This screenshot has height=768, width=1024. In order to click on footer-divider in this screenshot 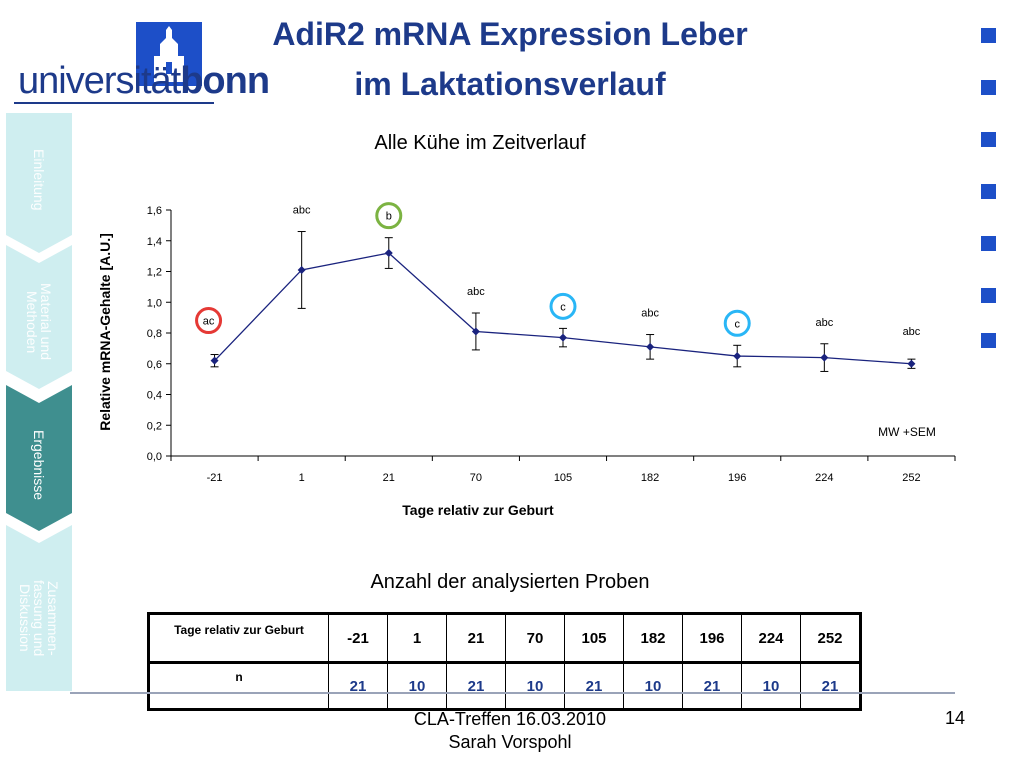, I will do `click(512, 693)`.